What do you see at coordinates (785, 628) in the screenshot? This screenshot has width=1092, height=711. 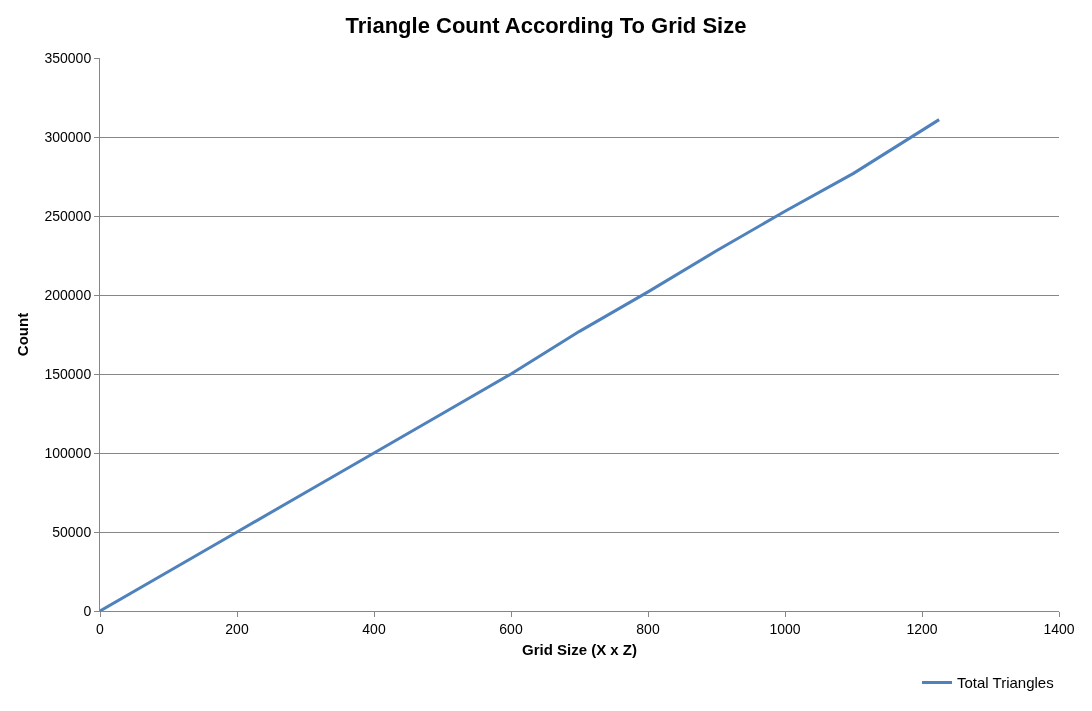 I see `x-tick-label: 1000` at bounding box center [785, 628].